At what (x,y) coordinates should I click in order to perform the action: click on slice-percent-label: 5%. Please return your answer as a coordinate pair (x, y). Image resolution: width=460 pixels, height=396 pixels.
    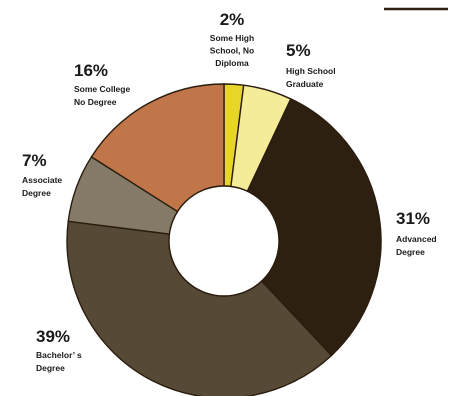
    Looking at the image, I should click on (298, 50).